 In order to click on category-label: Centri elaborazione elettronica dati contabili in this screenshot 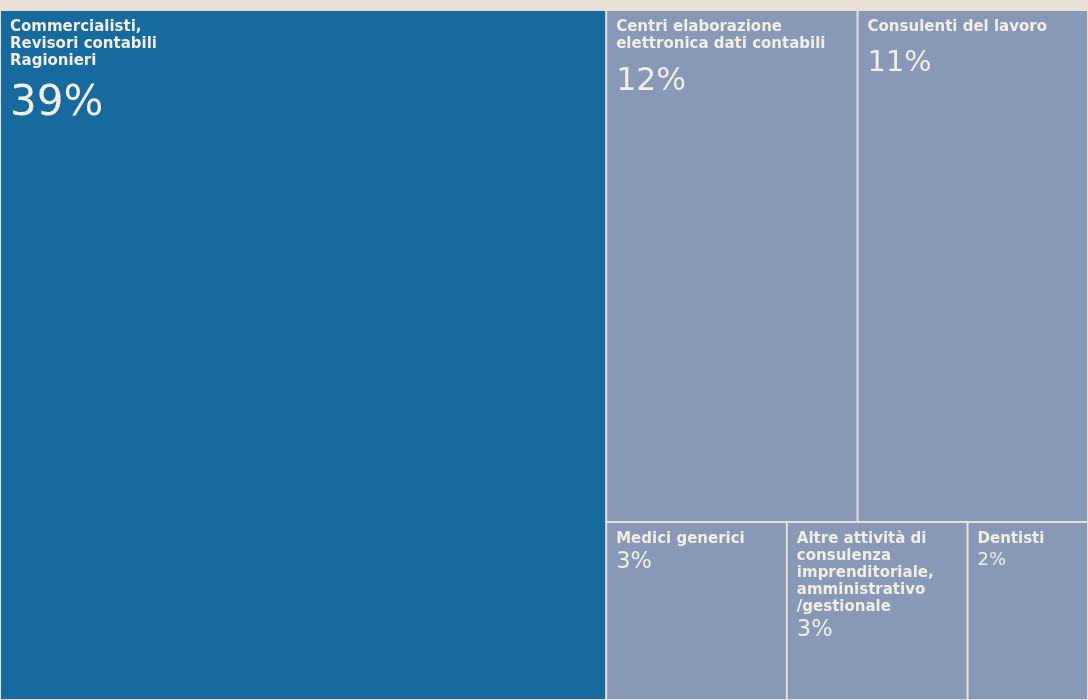, I will do `click(721, 35)`.